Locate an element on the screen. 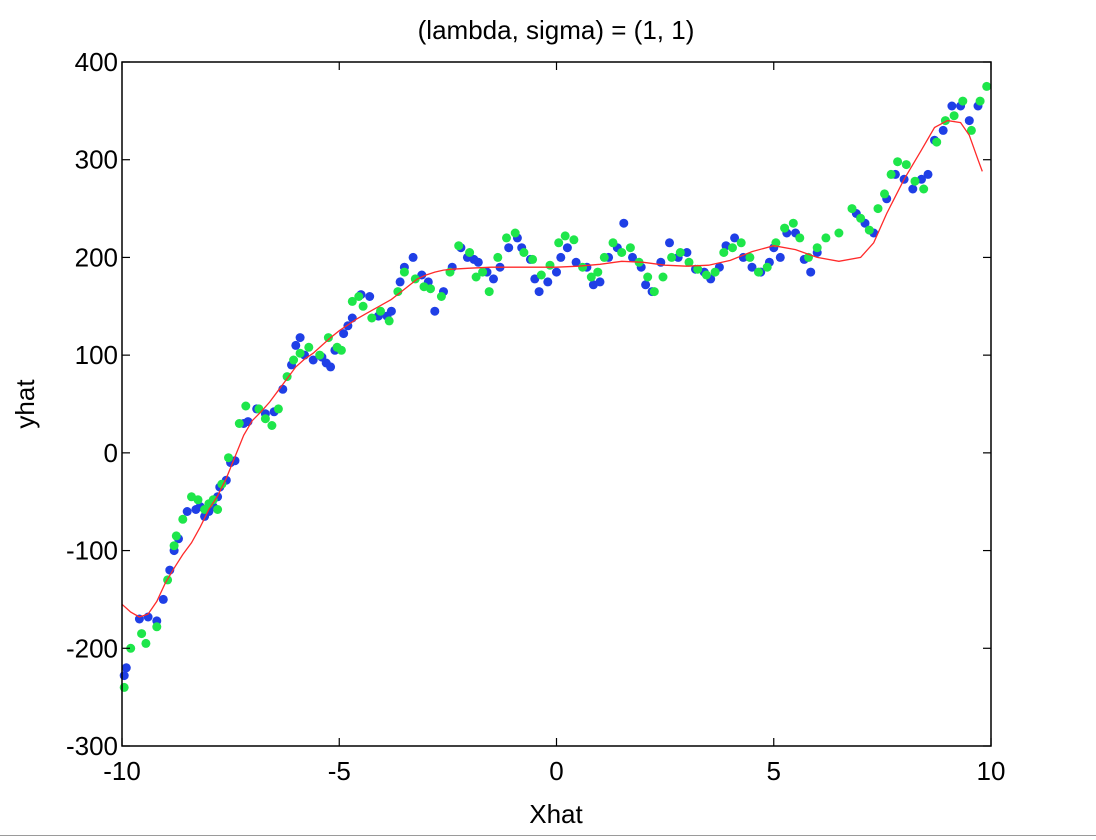 The height and width of the screenshot is (840, 1096). x-tick-label: 10 is located at coordinates (991, 771).